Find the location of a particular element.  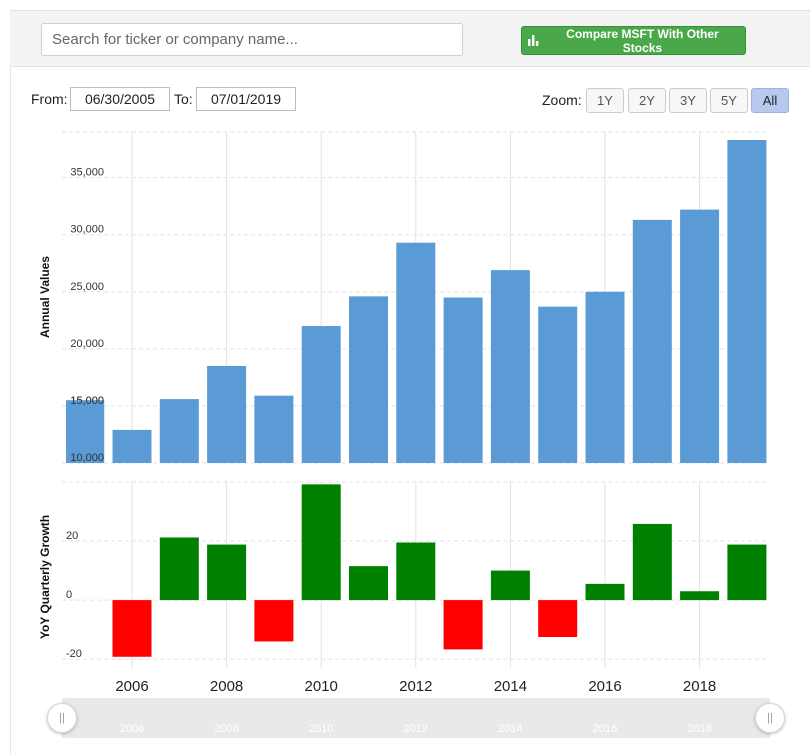

zoom-label: Zoom: is located at coordinates (562, 100).